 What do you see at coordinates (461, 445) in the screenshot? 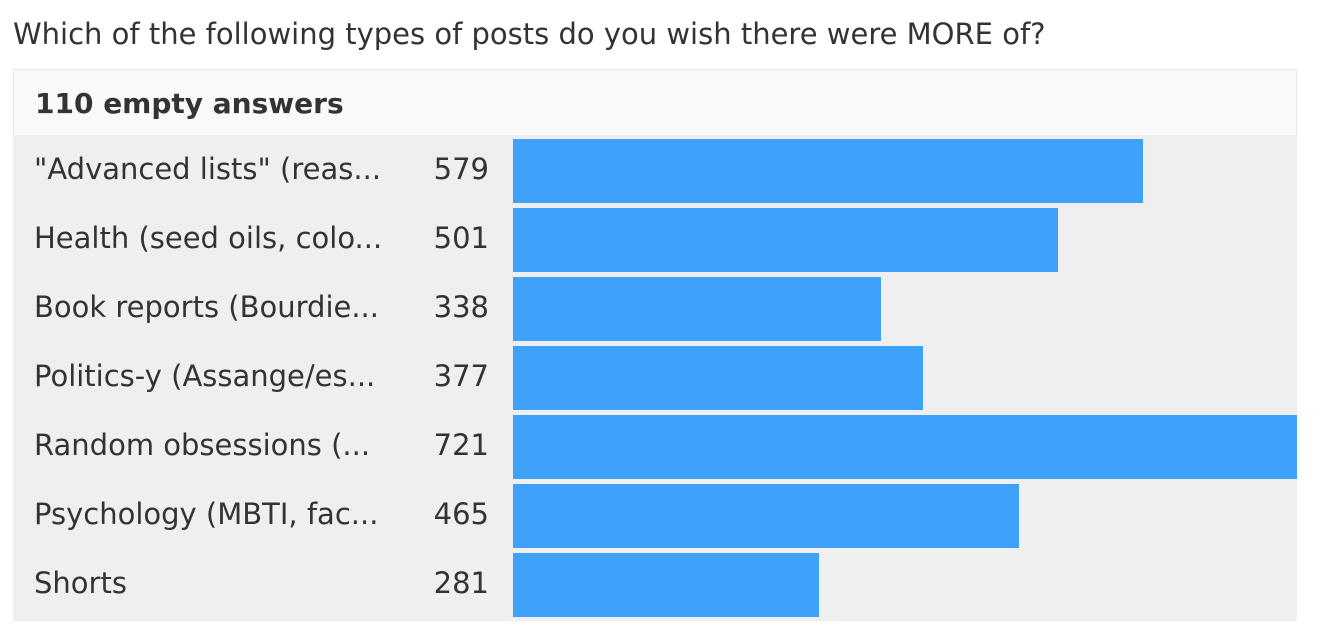
I see `value-label: 721` at bounding box center [461, 445].